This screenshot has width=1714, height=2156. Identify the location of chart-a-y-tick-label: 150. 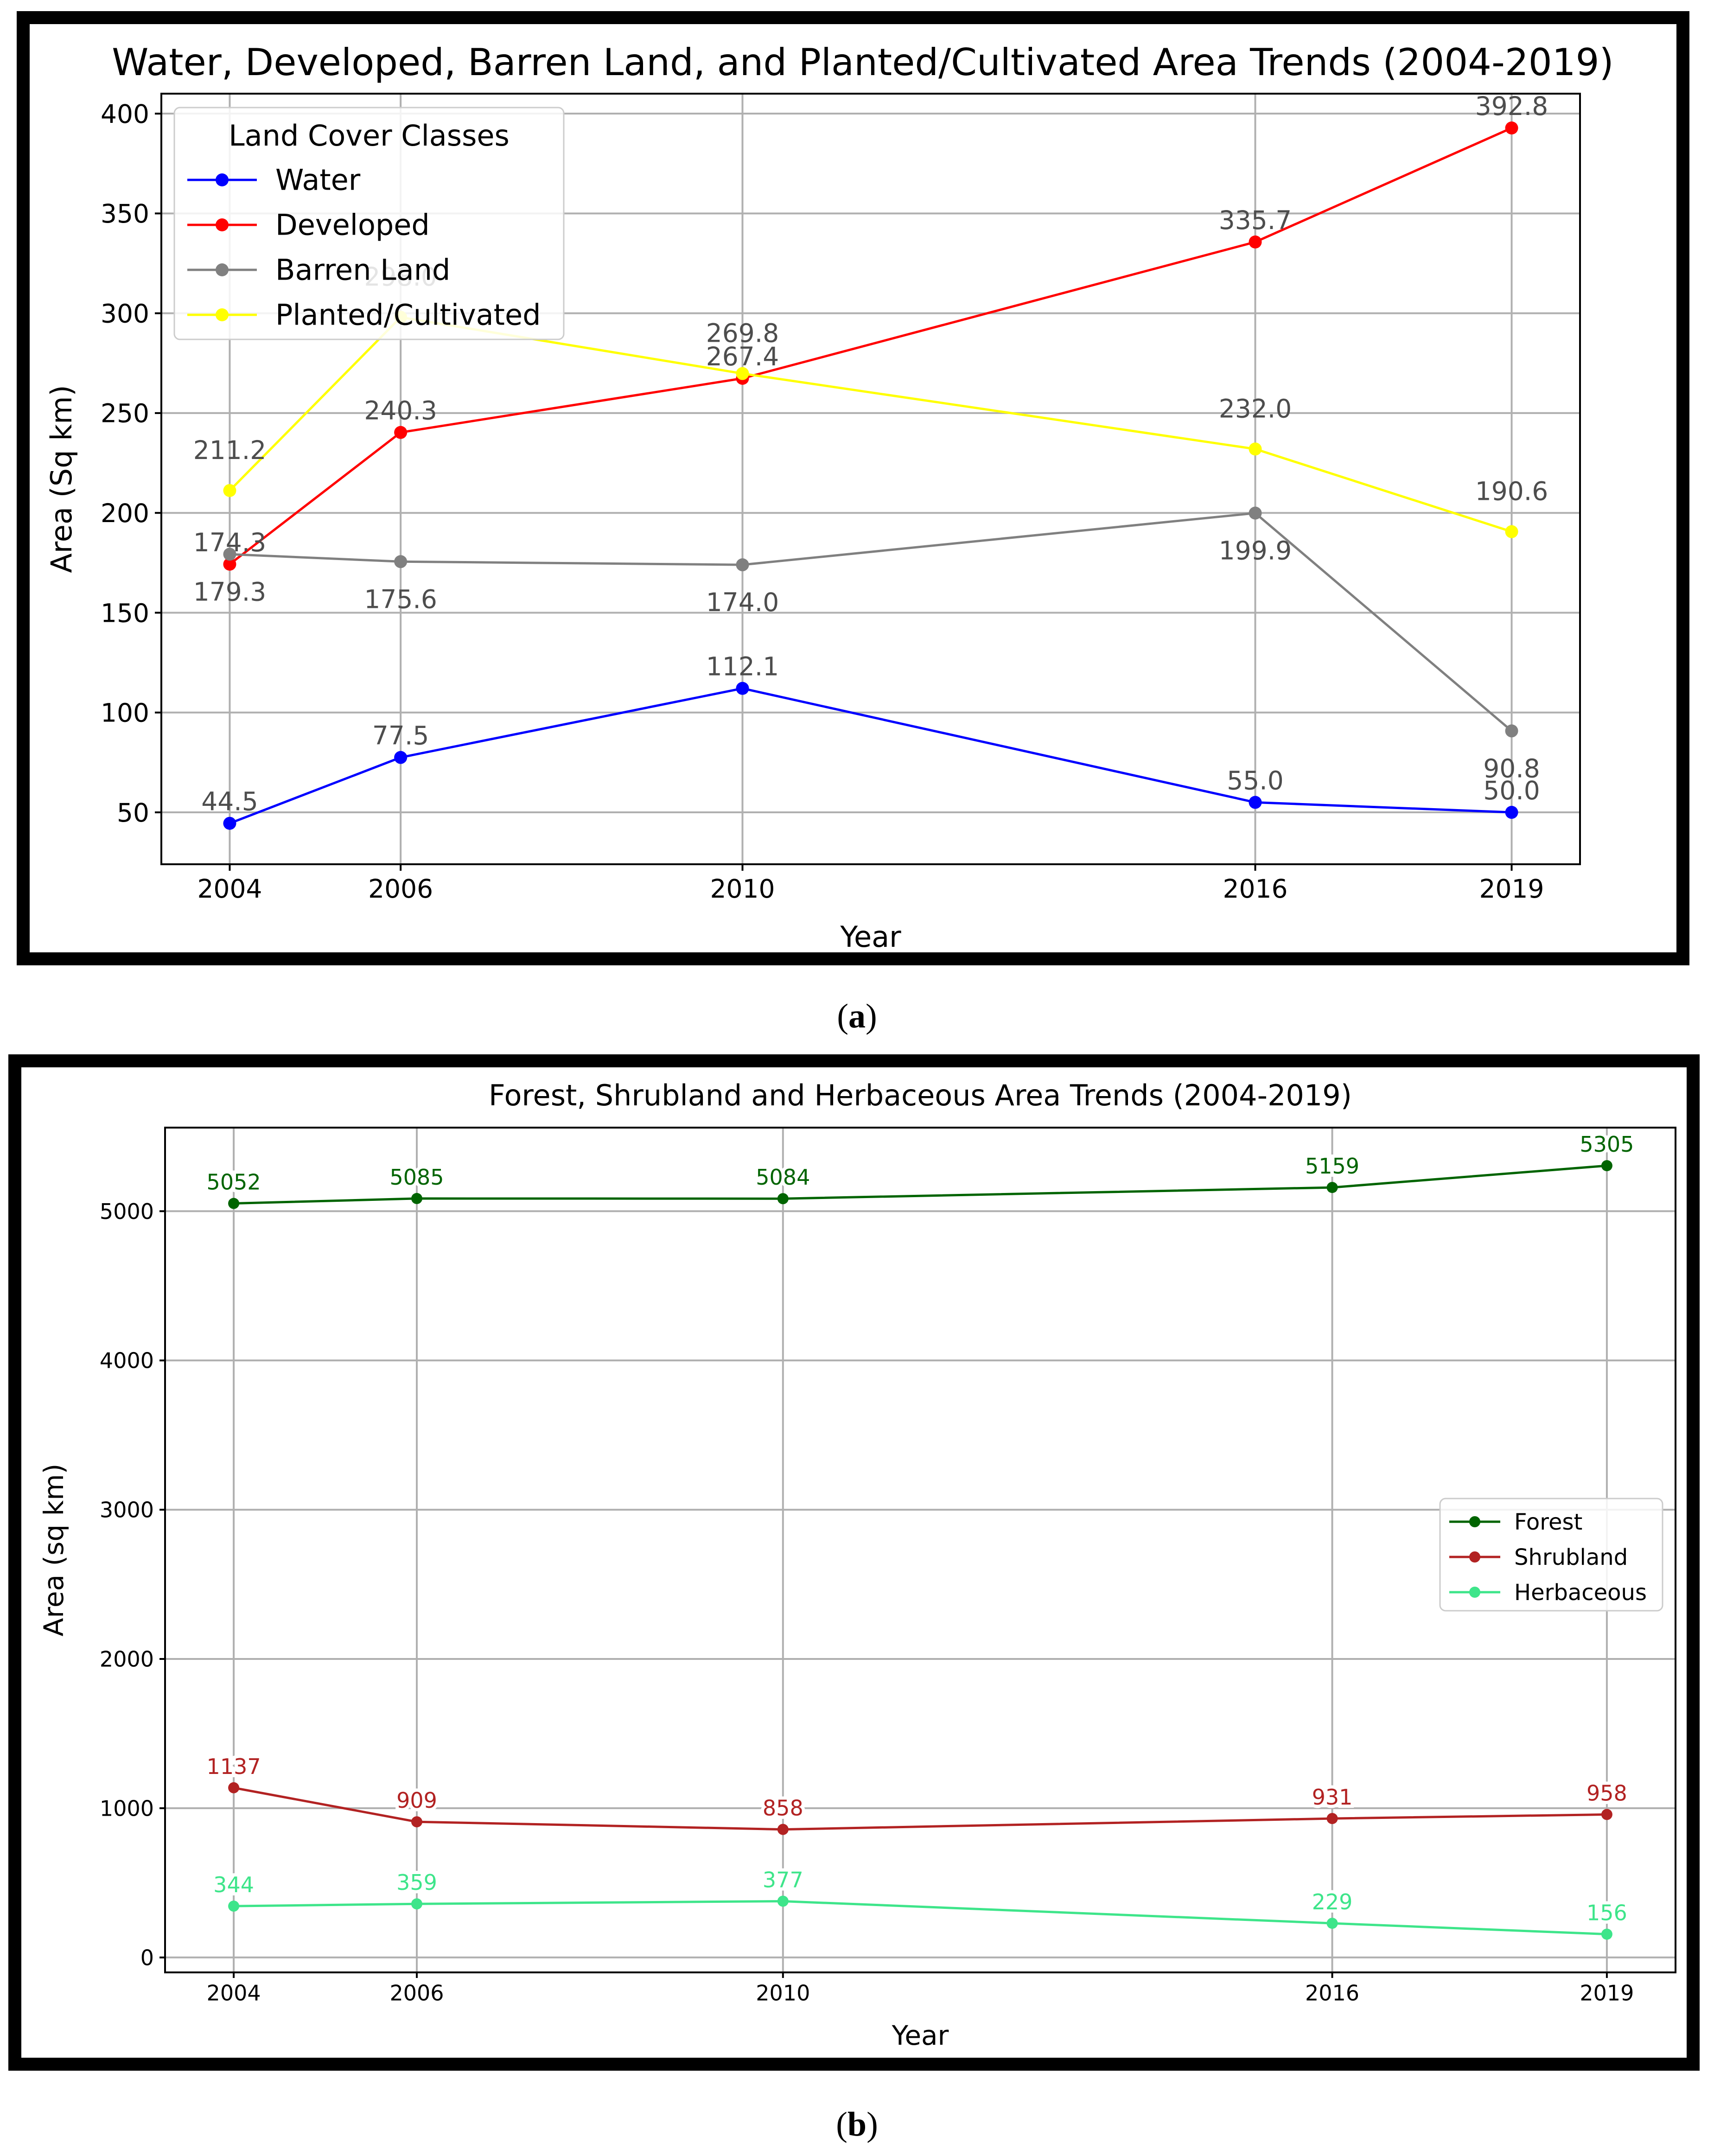
(125, 613).